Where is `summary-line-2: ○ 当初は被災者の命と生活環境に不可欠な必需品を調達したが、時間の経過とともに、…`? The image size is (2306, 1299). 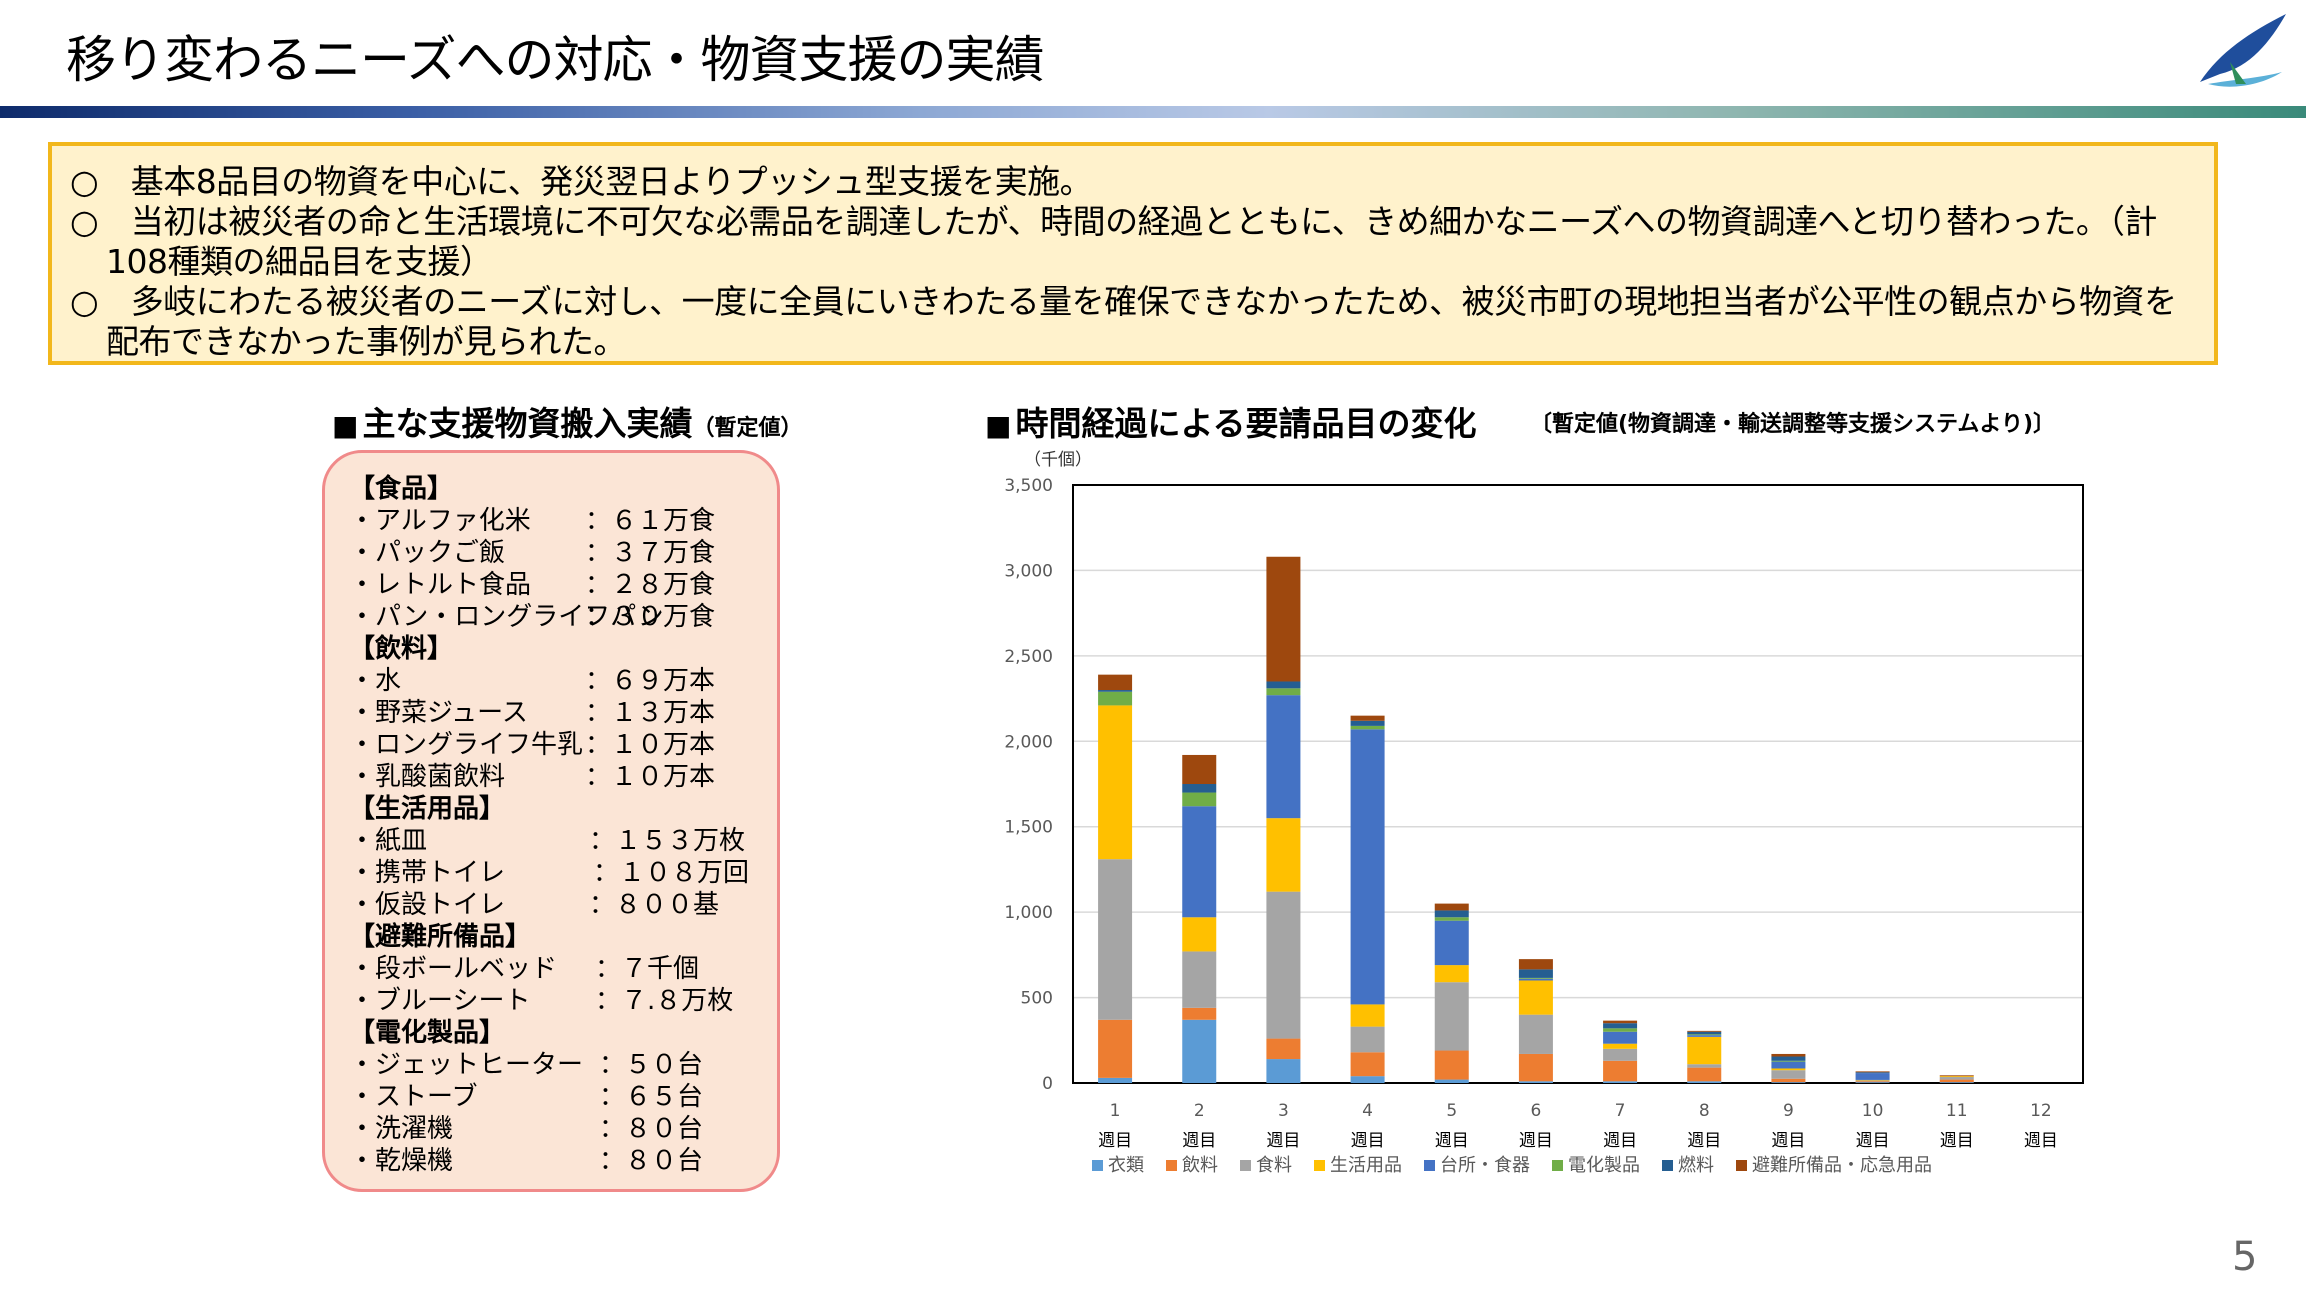
summary-line-2: ○ 当初は被災者の命と生活環境に不可欠な必需品を調達したが、時間の経過とともに、… is located at coordinates (1113, 241).